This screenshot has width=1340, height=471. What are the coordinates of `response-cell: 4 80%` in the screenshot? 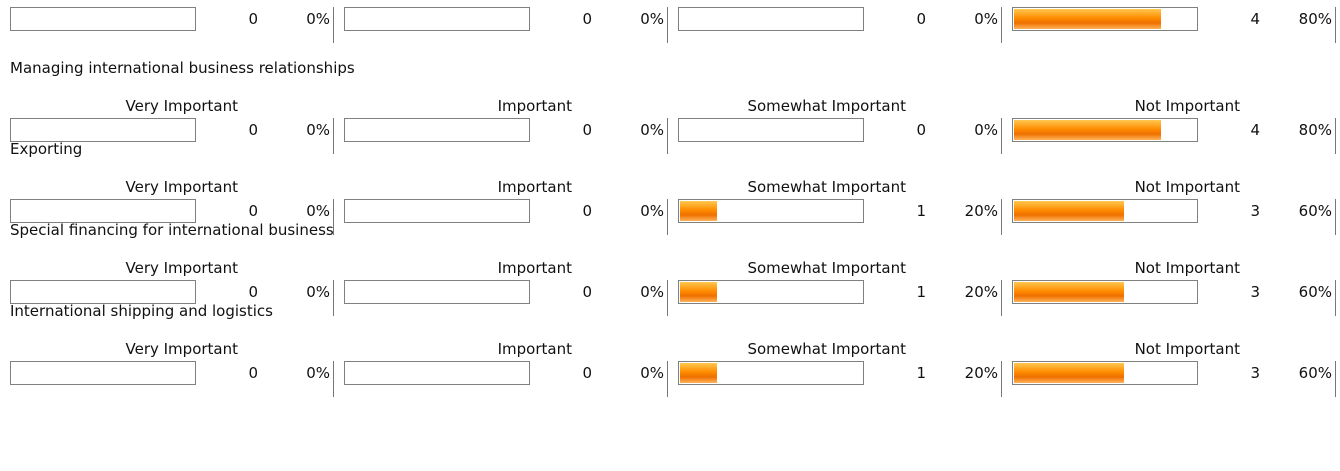 It's located at (1169, 25).